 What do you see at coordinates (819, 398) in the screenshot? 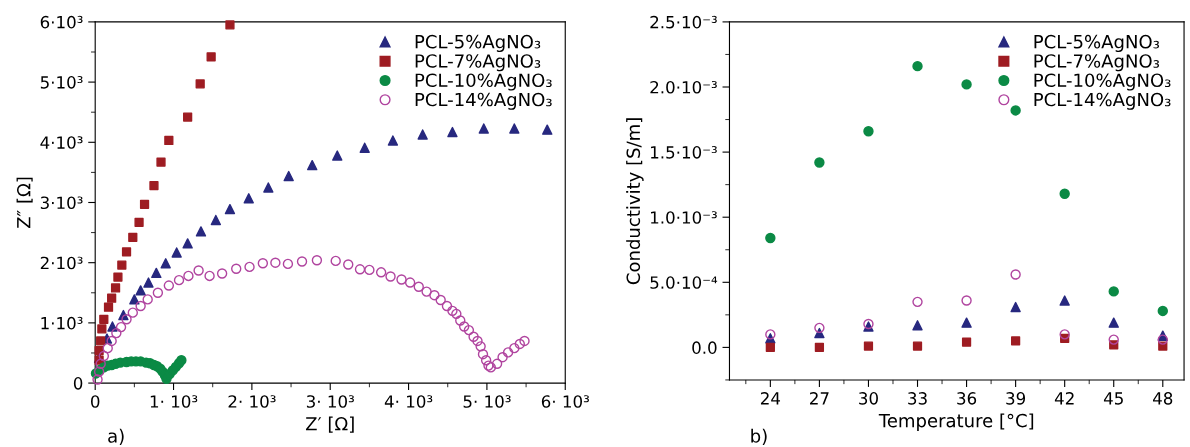
I see `x-tick-label: 27` at bounding box center [819, 398].